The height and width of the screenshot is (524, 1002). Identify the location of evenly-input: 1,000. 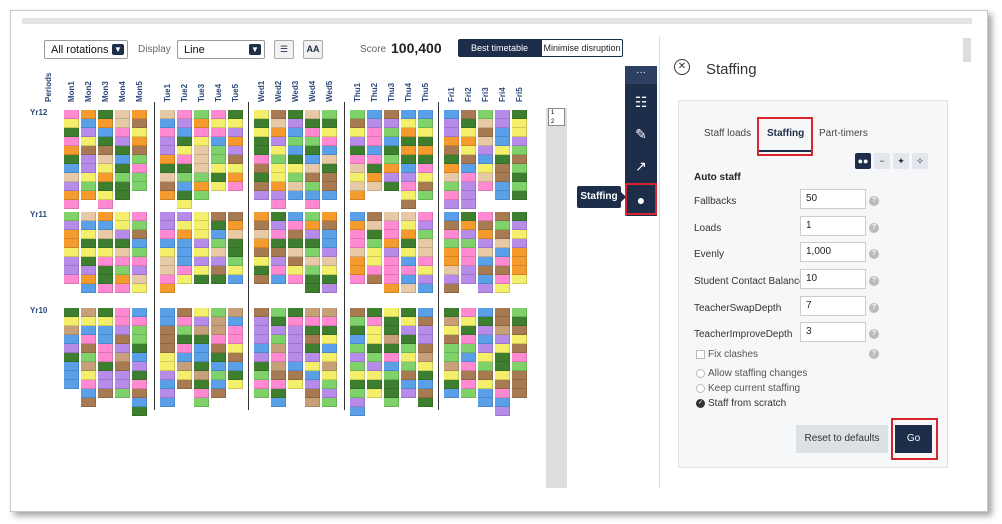
(833, 252).